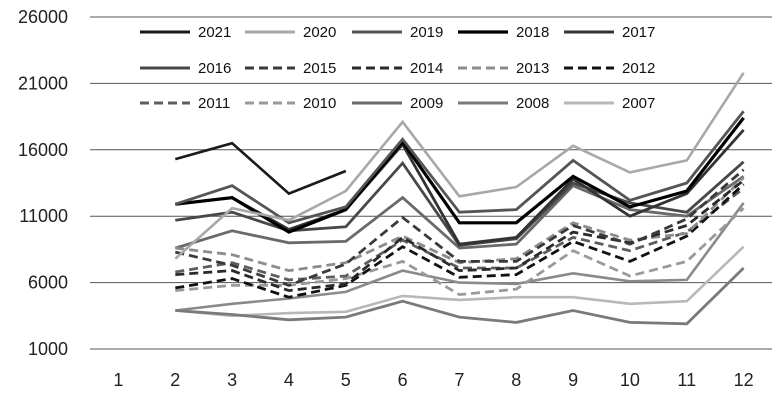 The width and height of the screenshot is (772, 402). Describe the element at coordinates (319, 68) in the screenshot. I see `legend-label: 2015` at that location.